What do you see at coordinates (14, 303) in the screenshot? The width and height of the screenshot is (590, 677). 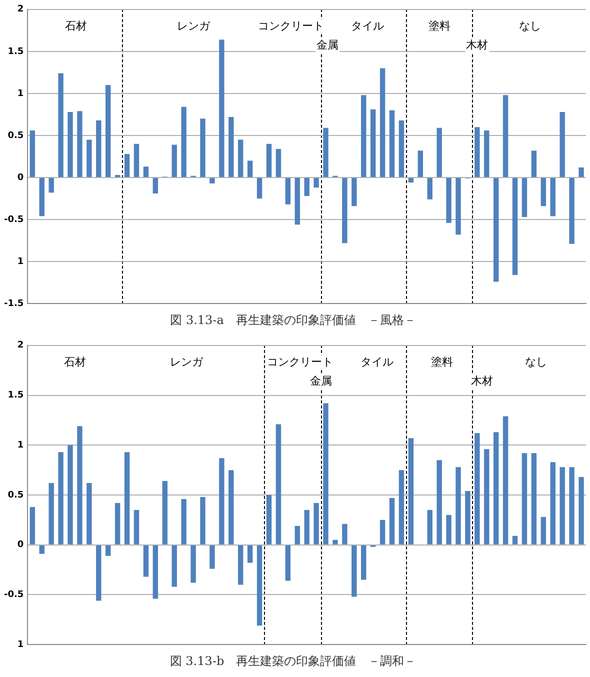 I see `y-tick-label: -1.5` at bounding box center [14, 303].